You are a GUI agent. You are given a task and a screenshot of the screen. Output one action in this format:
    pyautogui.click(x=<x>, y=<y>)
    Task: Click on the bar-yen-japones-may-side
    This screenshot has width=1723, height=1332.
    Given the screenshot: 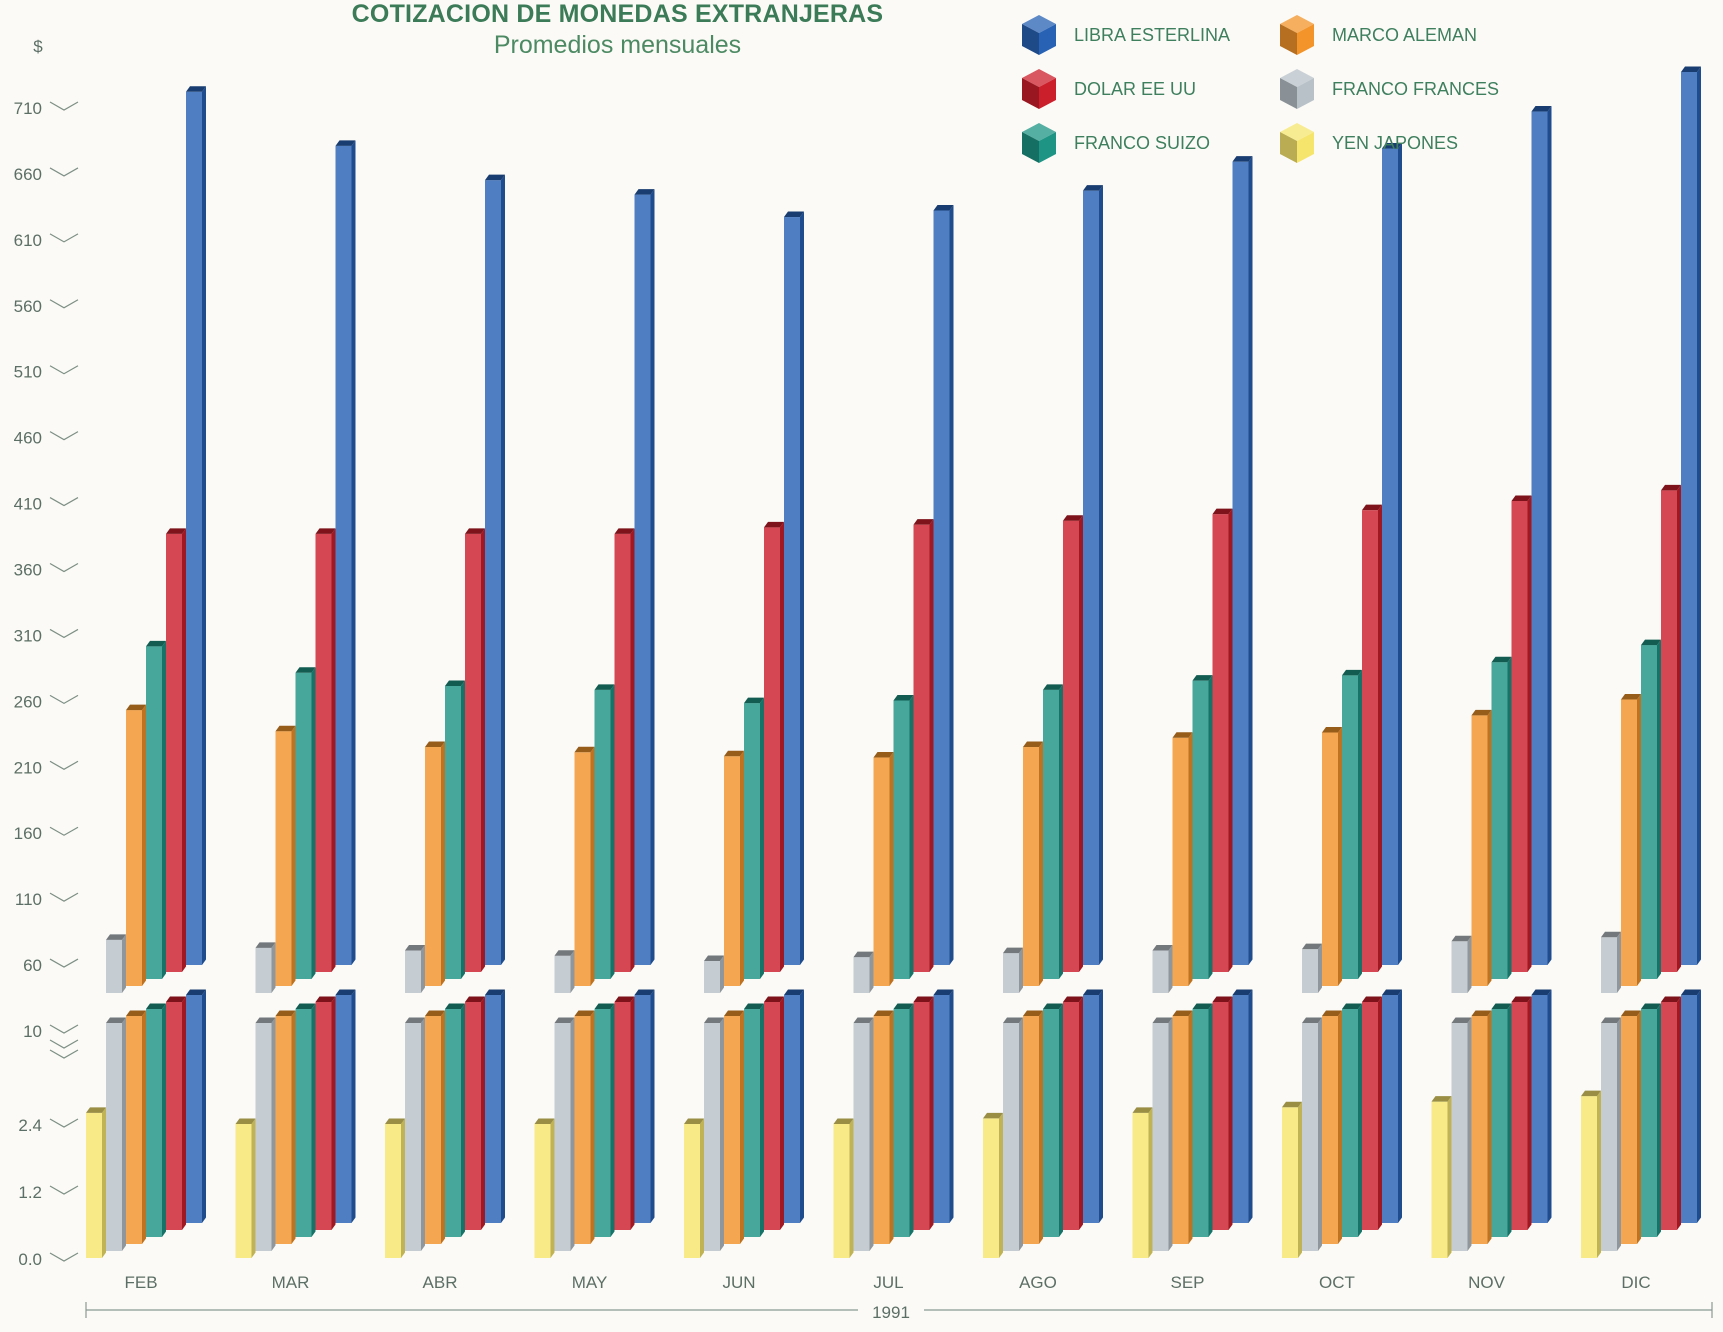 What is the action you would take?
    pyautogui.click(x=552, y=1188)
    